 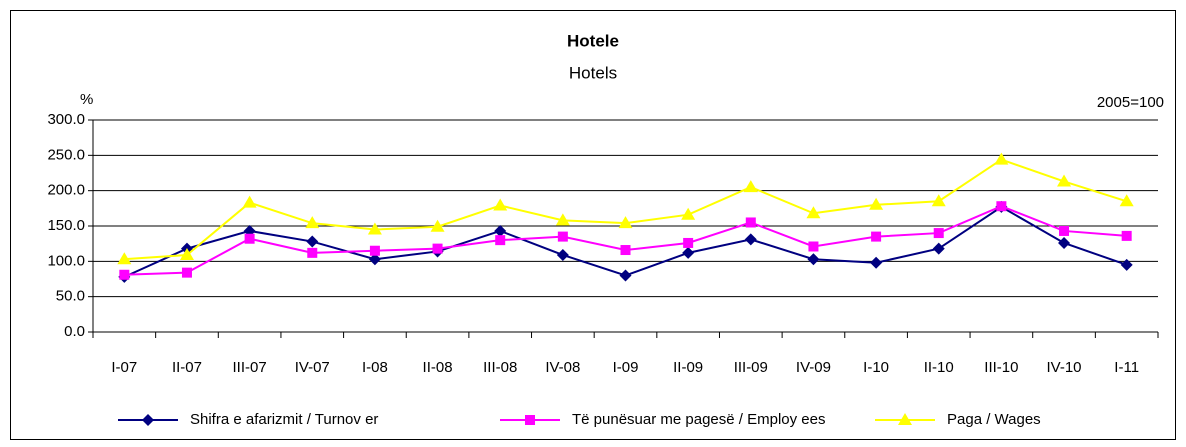 What do you see at coordinates (698, 419) in the screenshot?
I see `legend-label: Të punësuar me pagesë / Employ ees` at bounding box center [698, 419].